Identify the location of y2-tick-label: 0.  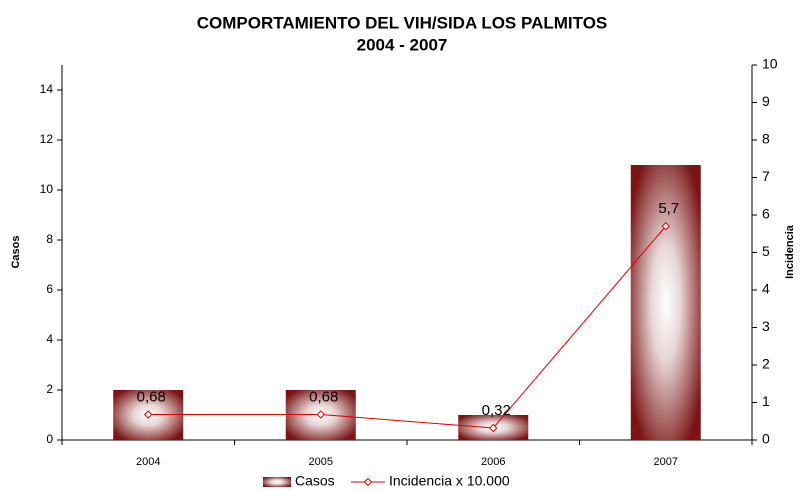
(766, 439).